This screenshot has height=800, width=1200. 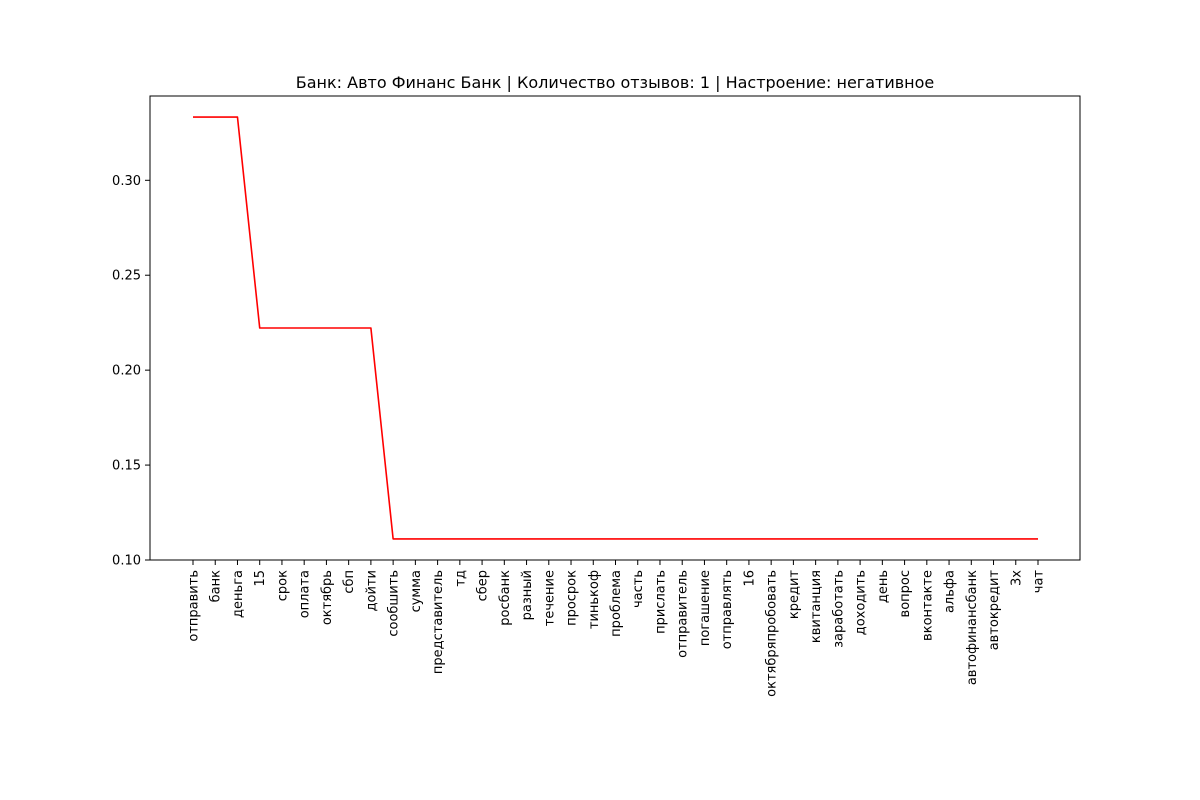 I want to click on x-tick-label: течение, so click(x=549, y=598).